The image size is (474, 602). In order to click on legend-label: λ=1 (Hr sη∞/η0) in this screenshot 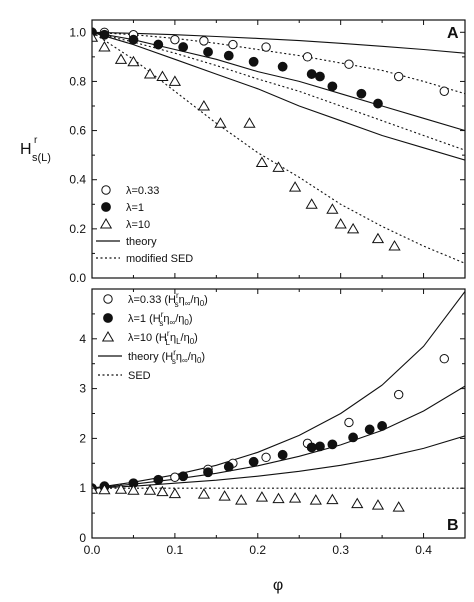, I will do `click(160, 319)`.